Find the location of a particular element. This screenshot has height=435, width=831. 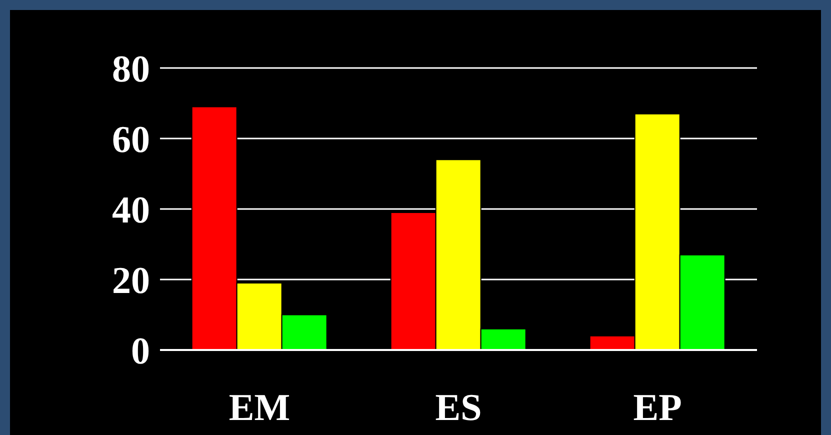

x-tick-label: ES is located at coordinates (458, 408).